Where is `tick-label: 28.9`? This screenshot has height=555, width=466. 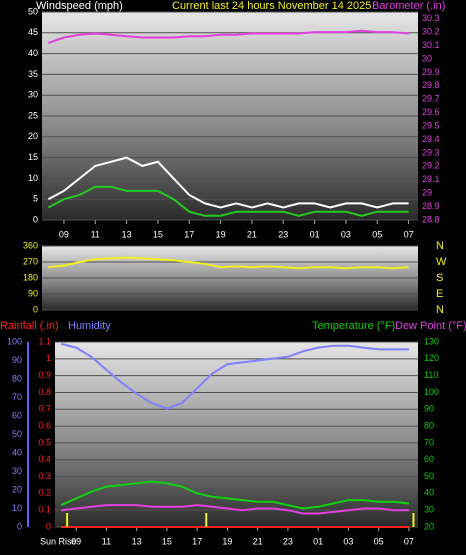
tick-label: 28.9 is located at coordinates (431, 206).